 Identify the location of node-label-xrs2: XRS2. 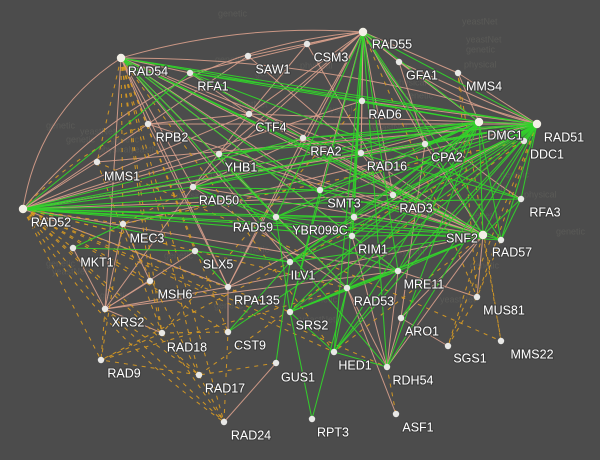
(128, 322).